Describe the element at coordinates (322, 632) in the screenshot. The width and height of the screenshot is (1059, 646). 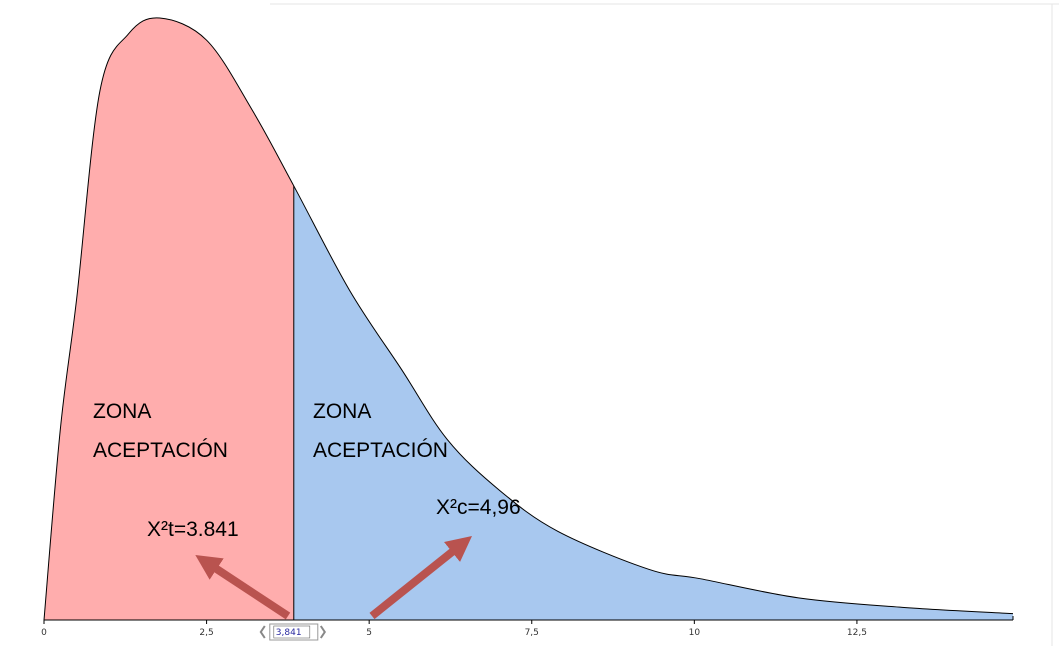
I see `spin-right` at that location.